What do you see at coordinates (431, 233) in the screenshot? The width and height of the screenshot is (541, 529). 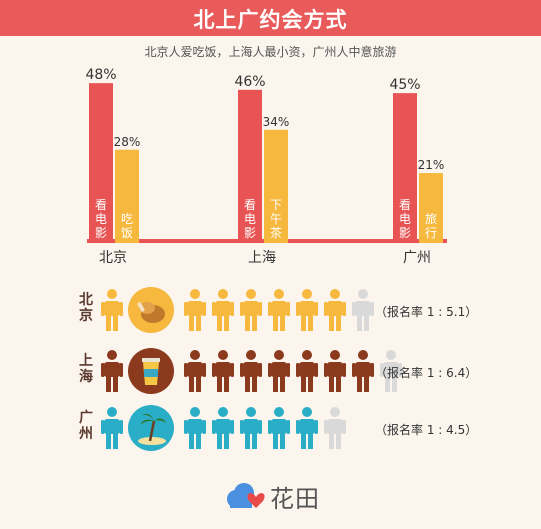 I see `bar-inner-label: 行` at bounding box center [431, 233].